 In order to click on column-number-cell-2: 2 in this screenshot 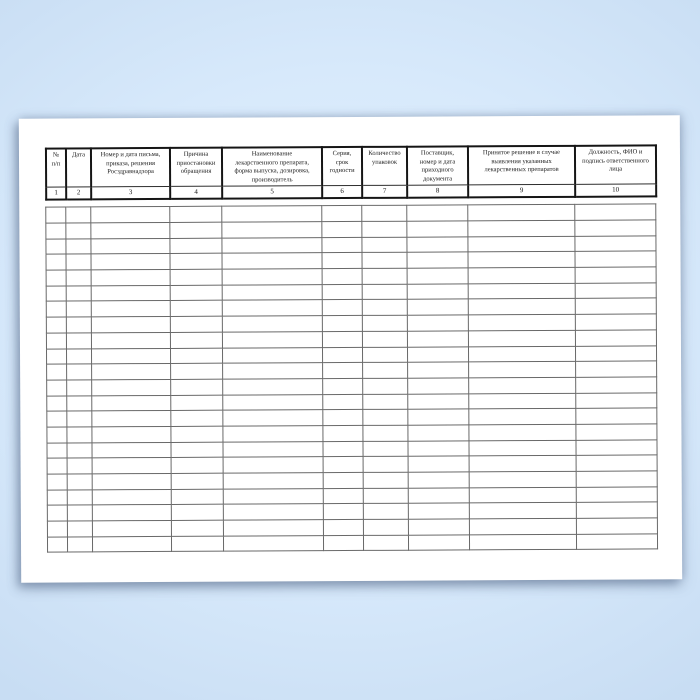, I will do `click(79, 193)`.